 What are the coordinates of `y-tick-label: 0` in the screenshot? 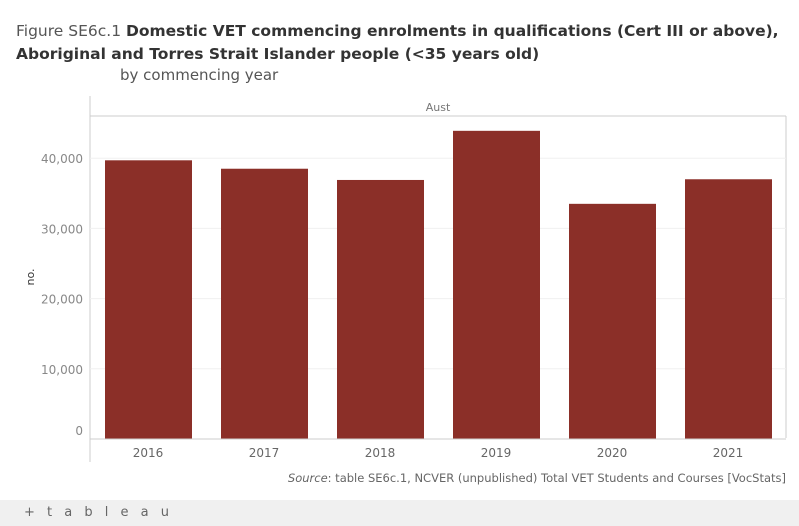 It's located at (79, 431).